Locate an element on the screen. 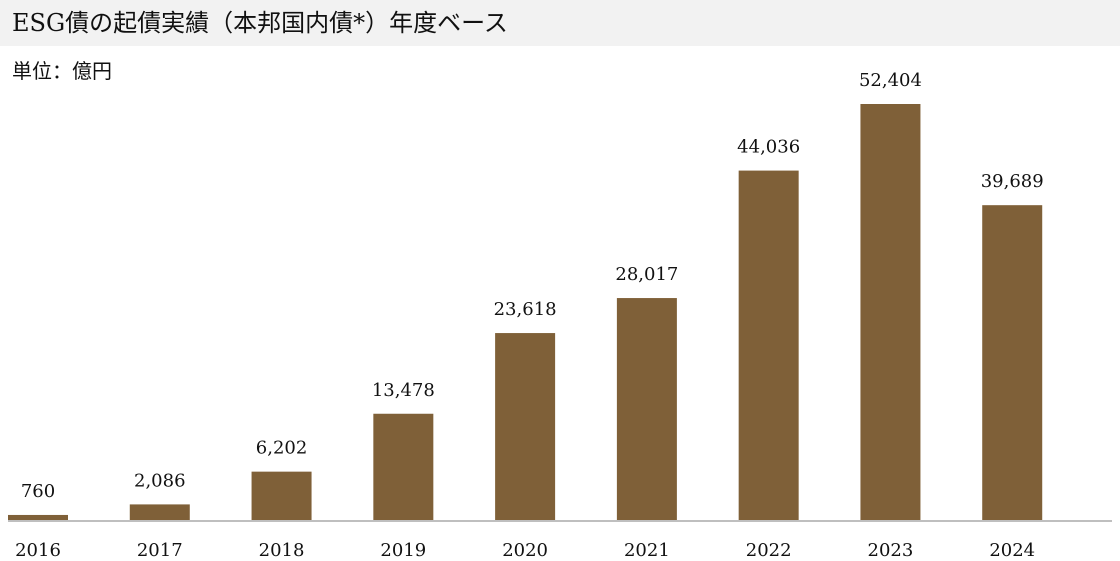 The width and height of the screenshot is (1120, 561). value-label-2023: 52,404 is located at coordinates (890, 80).